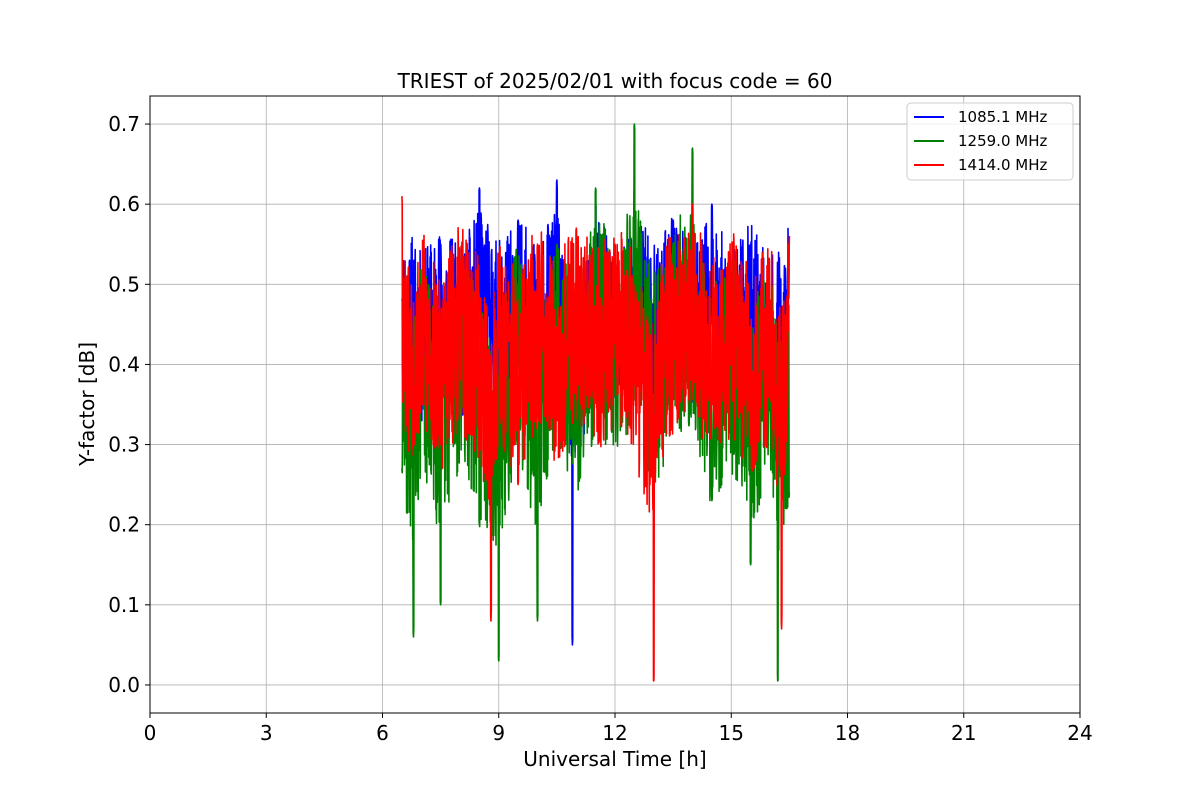 This screenshot has width=1200, height=800. What do you see at coordinates (124, 204) in the screenshot?
I see `y-tick-label: 0.6` at bounding box center [124, 204].